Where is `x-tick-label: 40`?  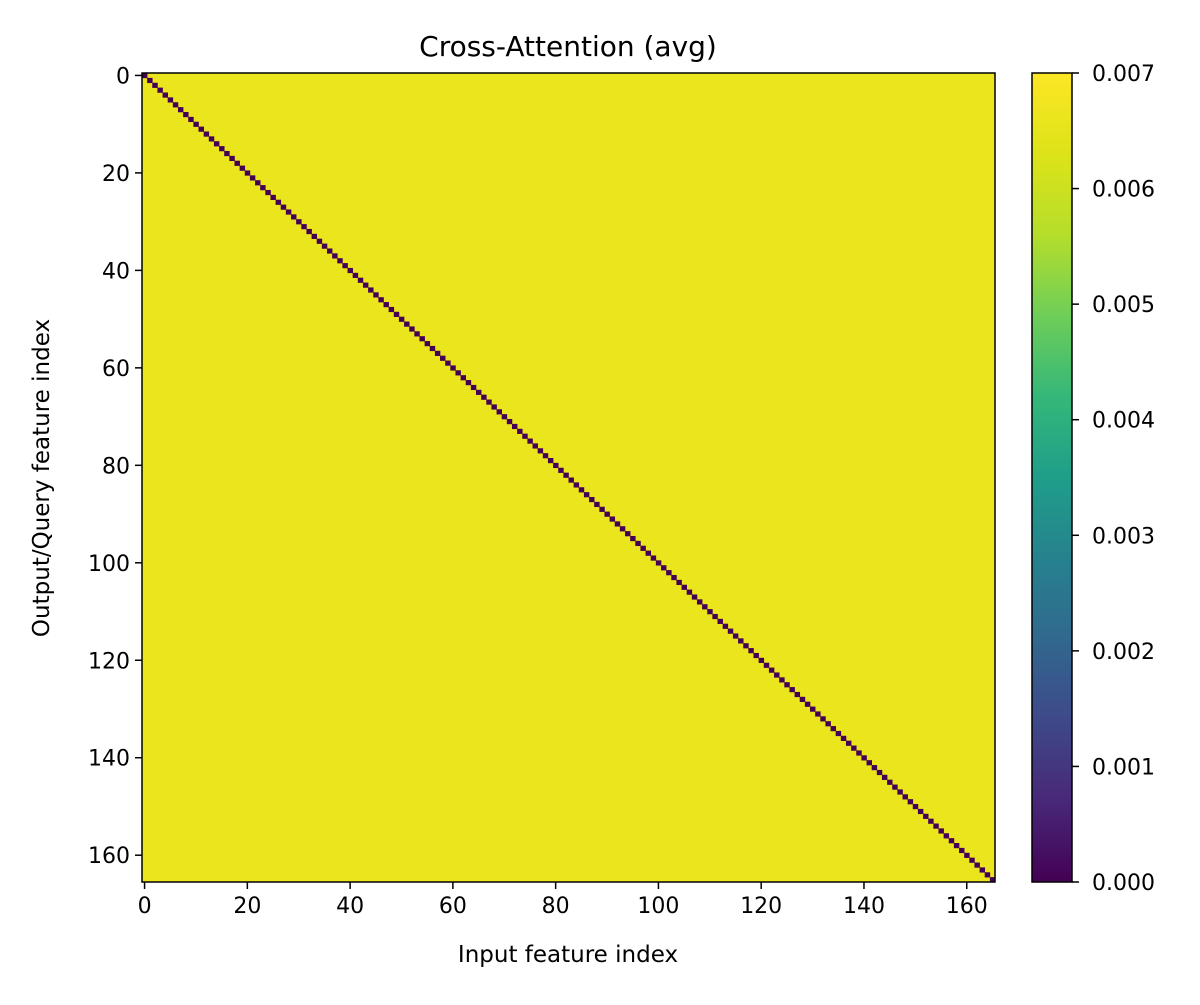
x-tick-label: 40 is located at coordinates (350, 906).